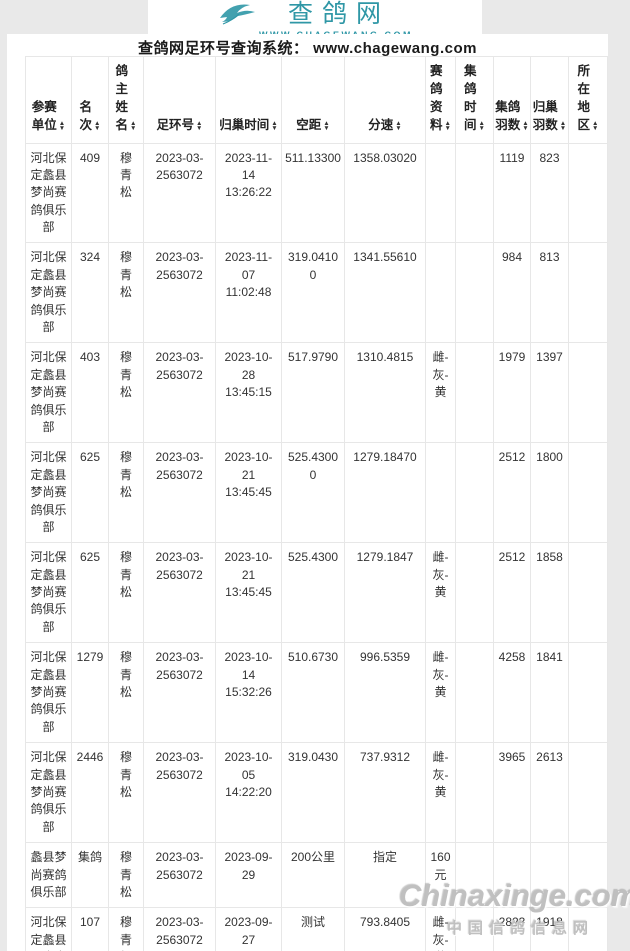 This screenshot has height=951, width=630. I want to click on top-band: 查鸽网 WWW.CHAGEWANG.COM, so click(315, 17).